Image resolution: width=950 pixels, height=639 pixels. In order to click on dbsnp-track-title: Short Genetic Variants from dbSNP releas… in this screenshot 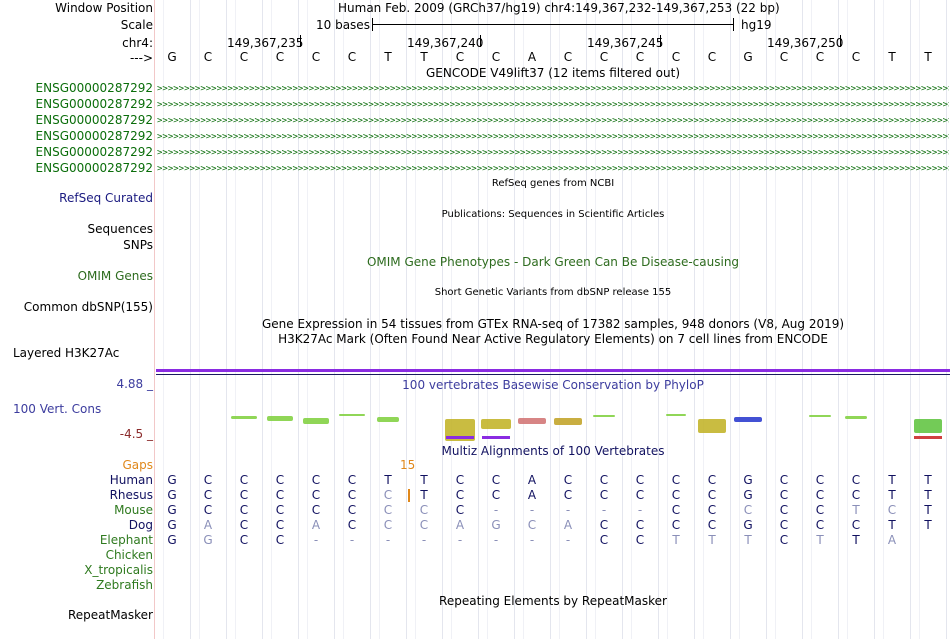, I will do `click(553, 292)`.